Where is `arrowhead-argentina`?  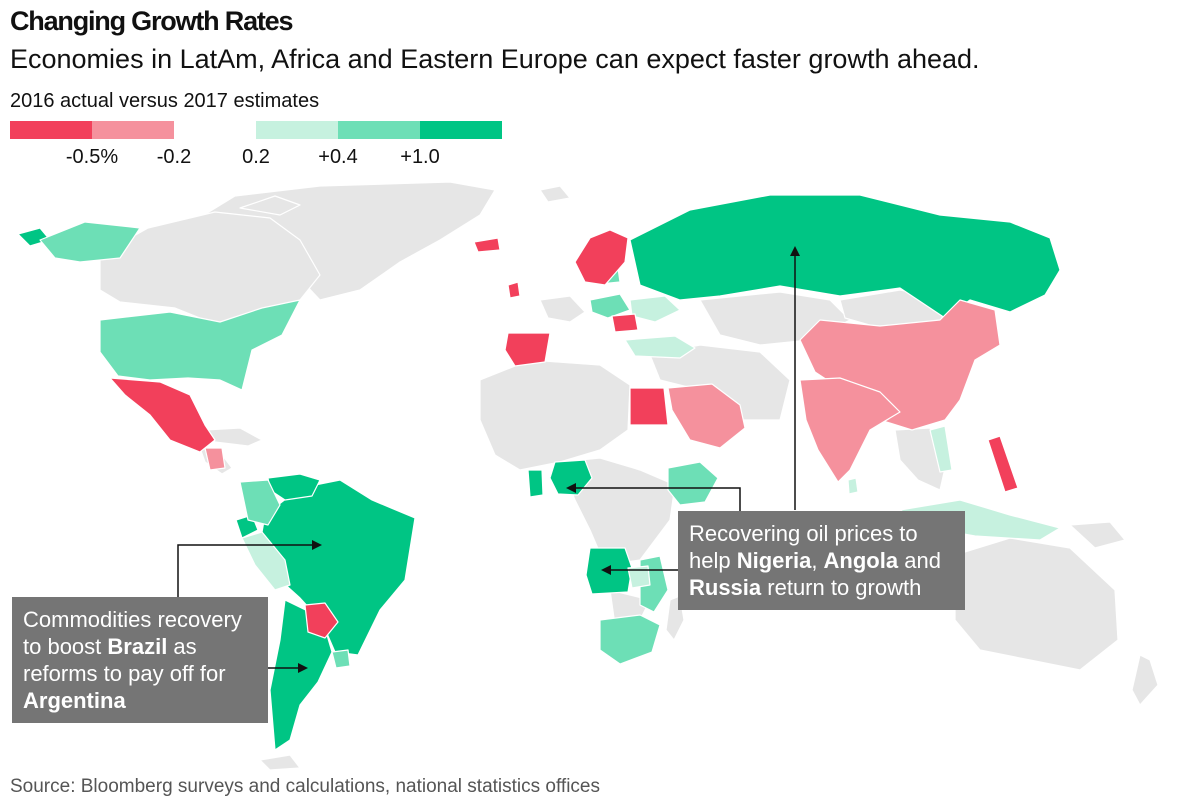
arrowhead-argentina is located at coordinates (303, 668).